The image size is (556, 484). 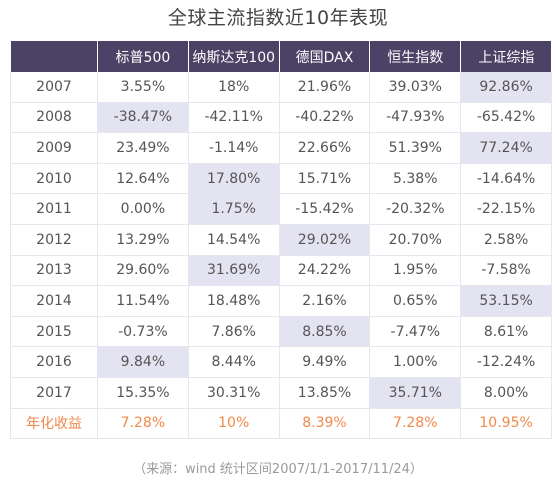 What do you see at coordinates (506, 393) in the screenshot?
I see `table-cell: 8.00%` at bounding box center [506, 393].